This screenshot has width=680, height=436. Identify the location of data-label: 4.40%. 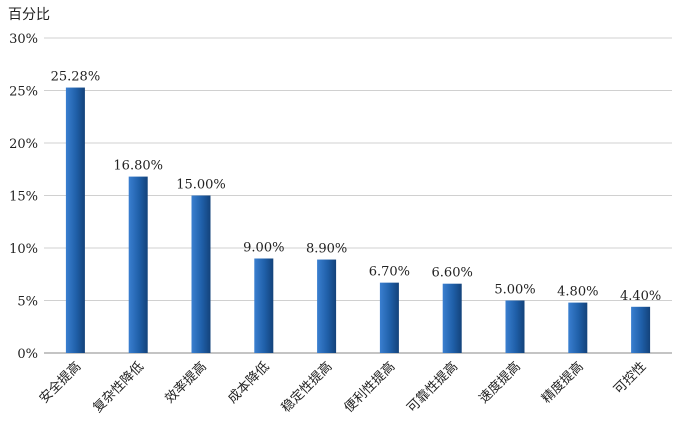
(640, 296).